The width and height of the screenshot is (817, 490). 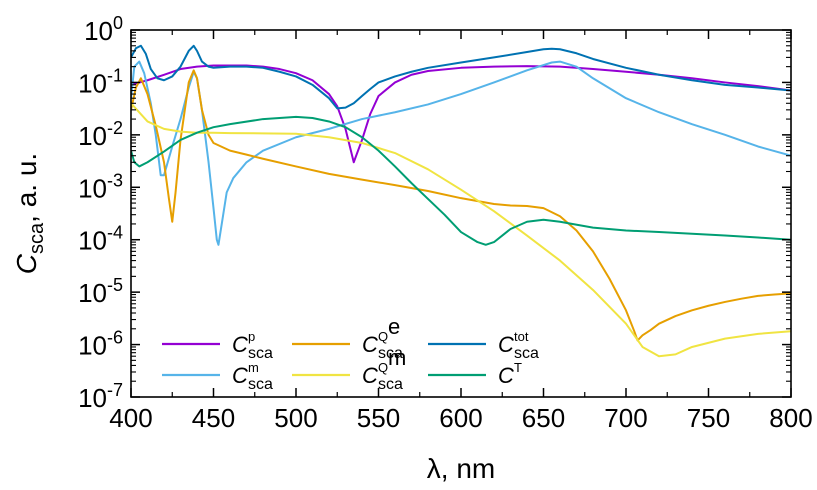 I want to click on y-tick-label: 10⁻⁷, so click(x=100, y=396).